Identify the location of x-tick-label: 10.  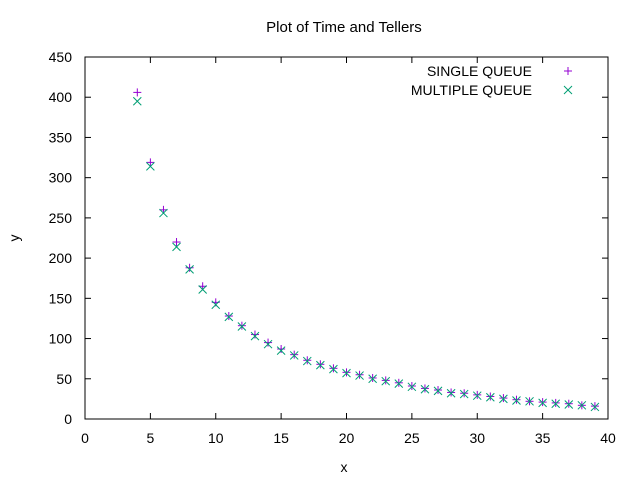
(216, 438).